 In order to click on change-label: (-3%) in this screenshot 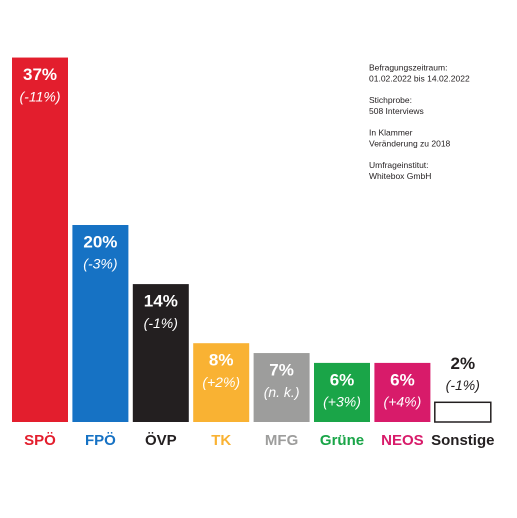, I will do `click(100, 264)`.